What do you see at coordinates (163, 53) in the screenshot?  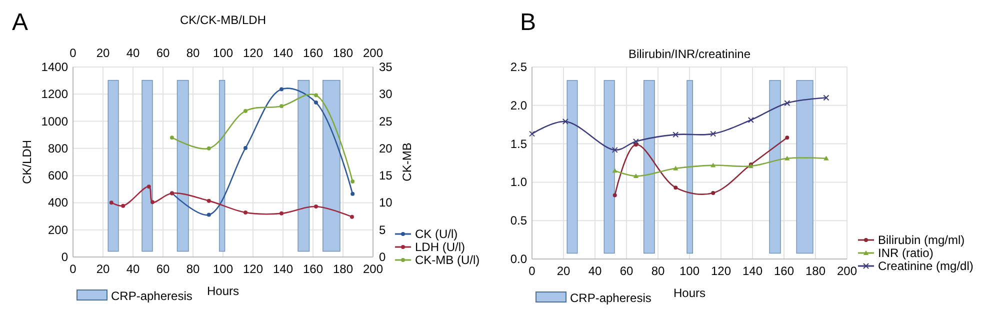 I see `x2-tick-label: 60` at bounding box center [163, 53].